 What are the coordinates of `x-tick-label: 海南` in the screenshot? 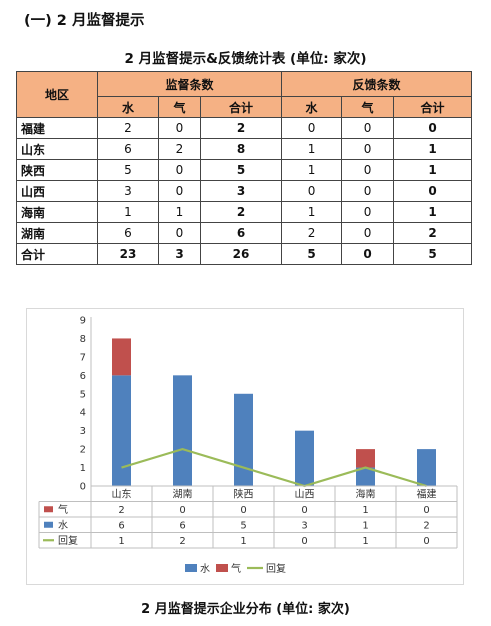 It's located at (366, 494).